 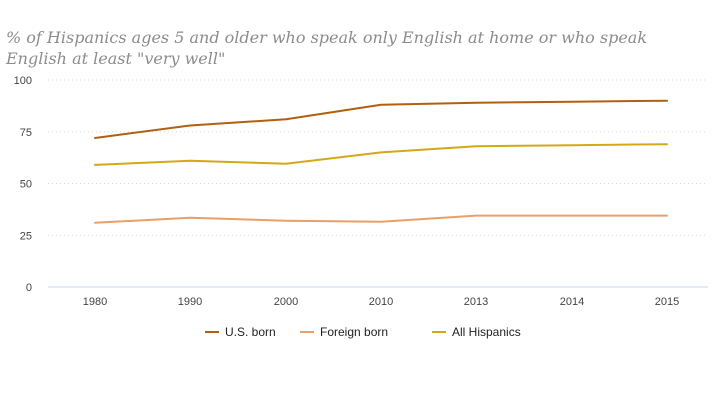 I want to click on x-tick-label: 2015, so click(x=667, y=302).